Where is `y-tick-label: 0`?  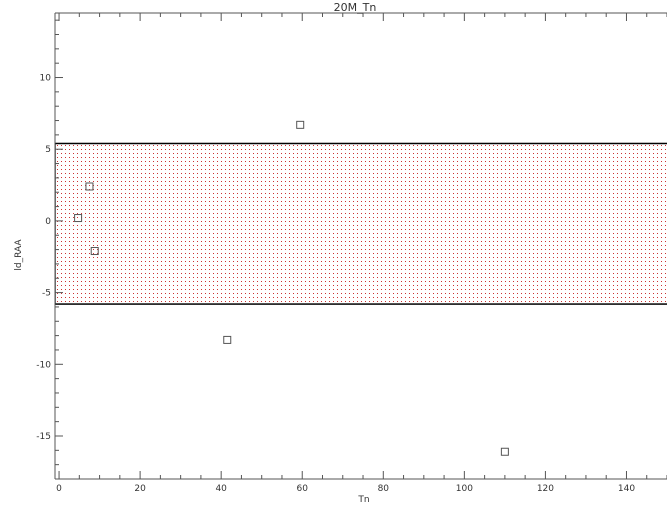
y-tick-label: 0 is located at coordinates (48, 222).